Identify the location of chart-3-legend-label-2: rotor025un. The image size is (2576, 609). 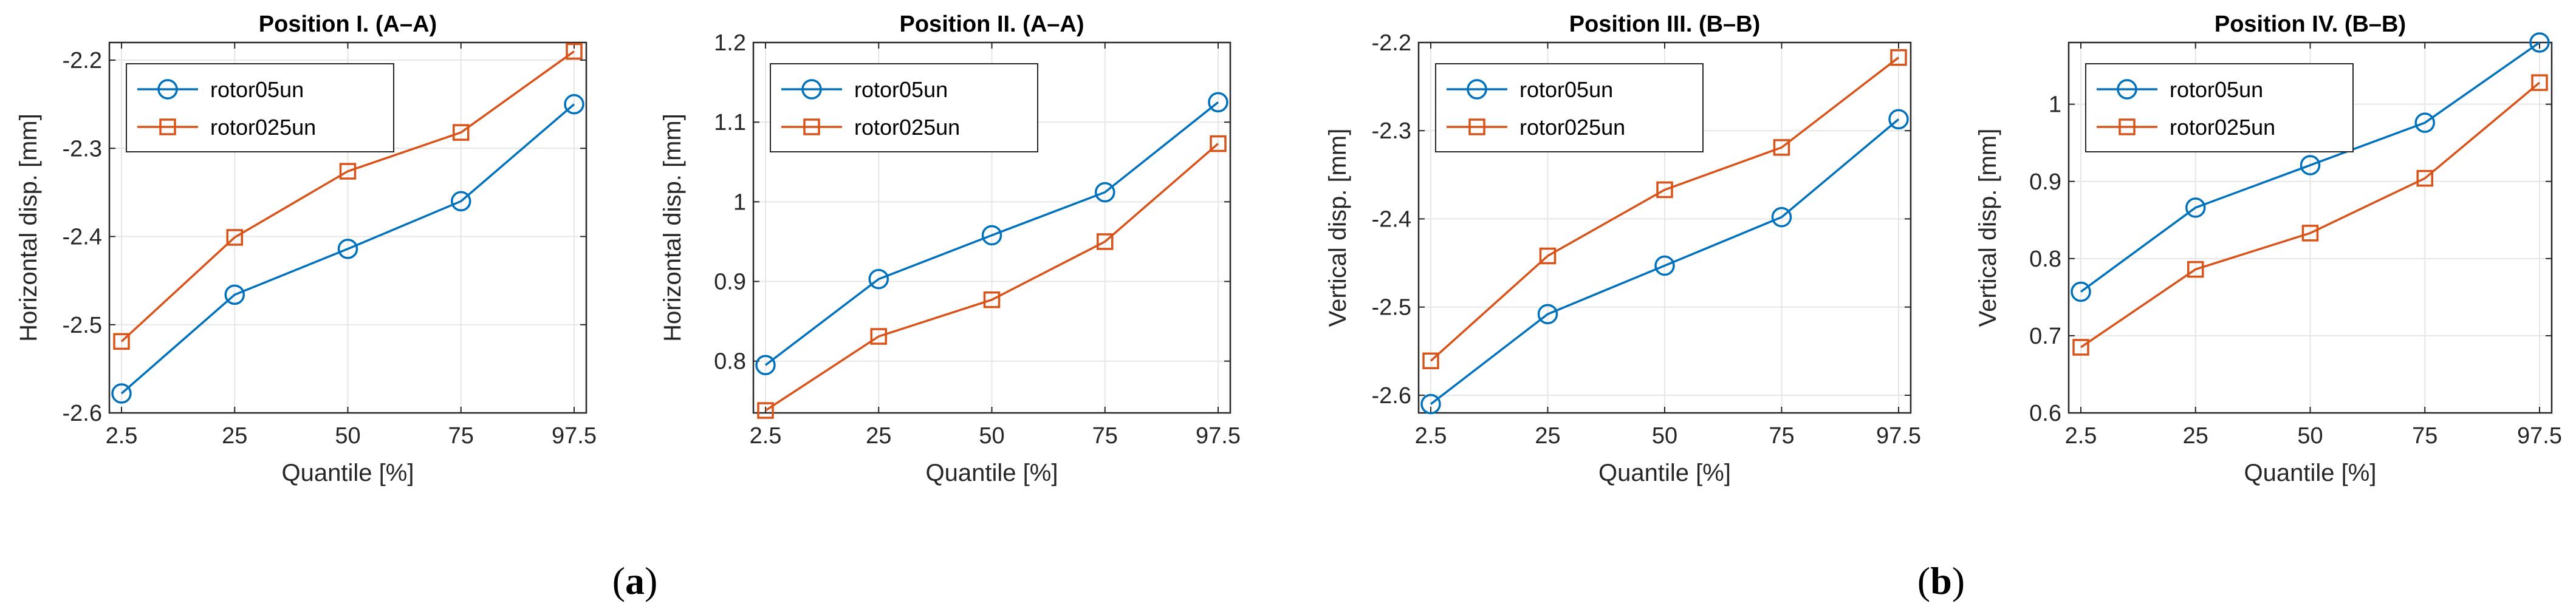
(1572, 127).